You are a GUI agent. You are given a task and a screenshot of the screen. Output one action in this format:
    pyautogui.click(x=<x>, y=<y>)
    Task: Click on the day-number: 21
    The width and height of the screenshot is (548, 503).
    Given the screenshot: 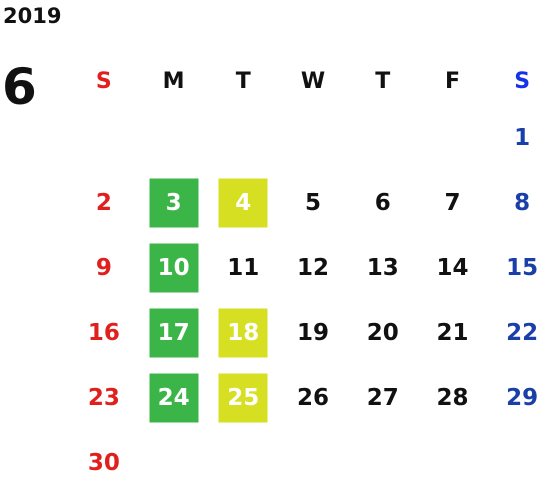 What is the action you would take?
    pyautogui.click(x=452, y=332)
    